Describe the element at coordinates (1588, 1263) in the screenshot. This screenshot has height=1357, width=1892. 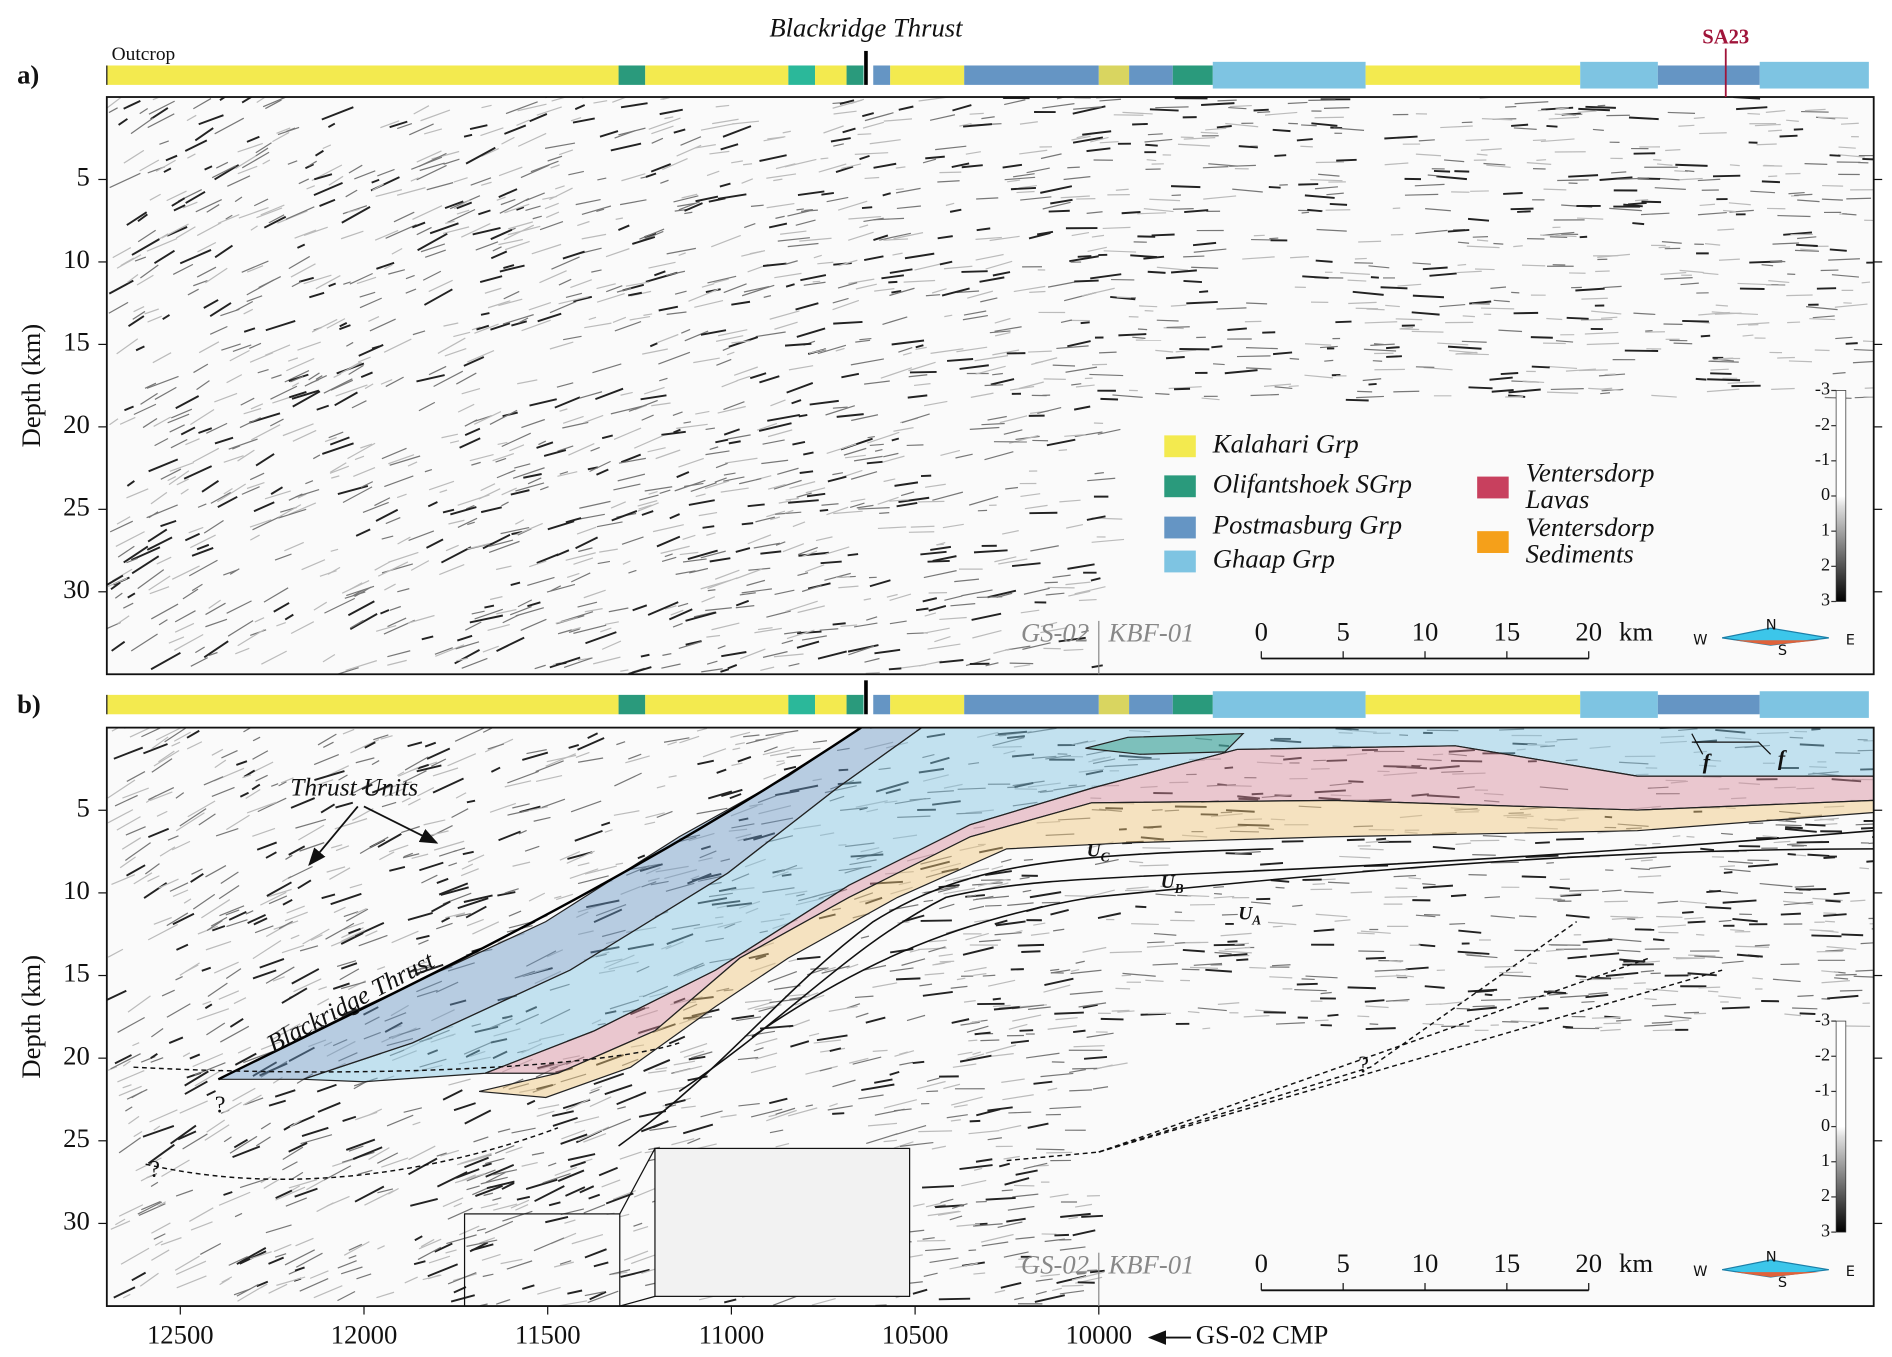
I see `scale-label: 20` at that location.